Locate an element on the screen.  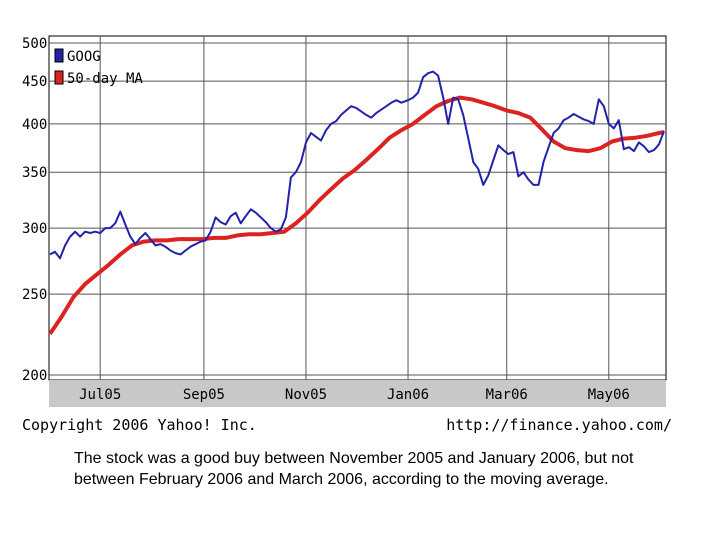
x-tick-label: Jan06 is located at coordinates (408, 395).